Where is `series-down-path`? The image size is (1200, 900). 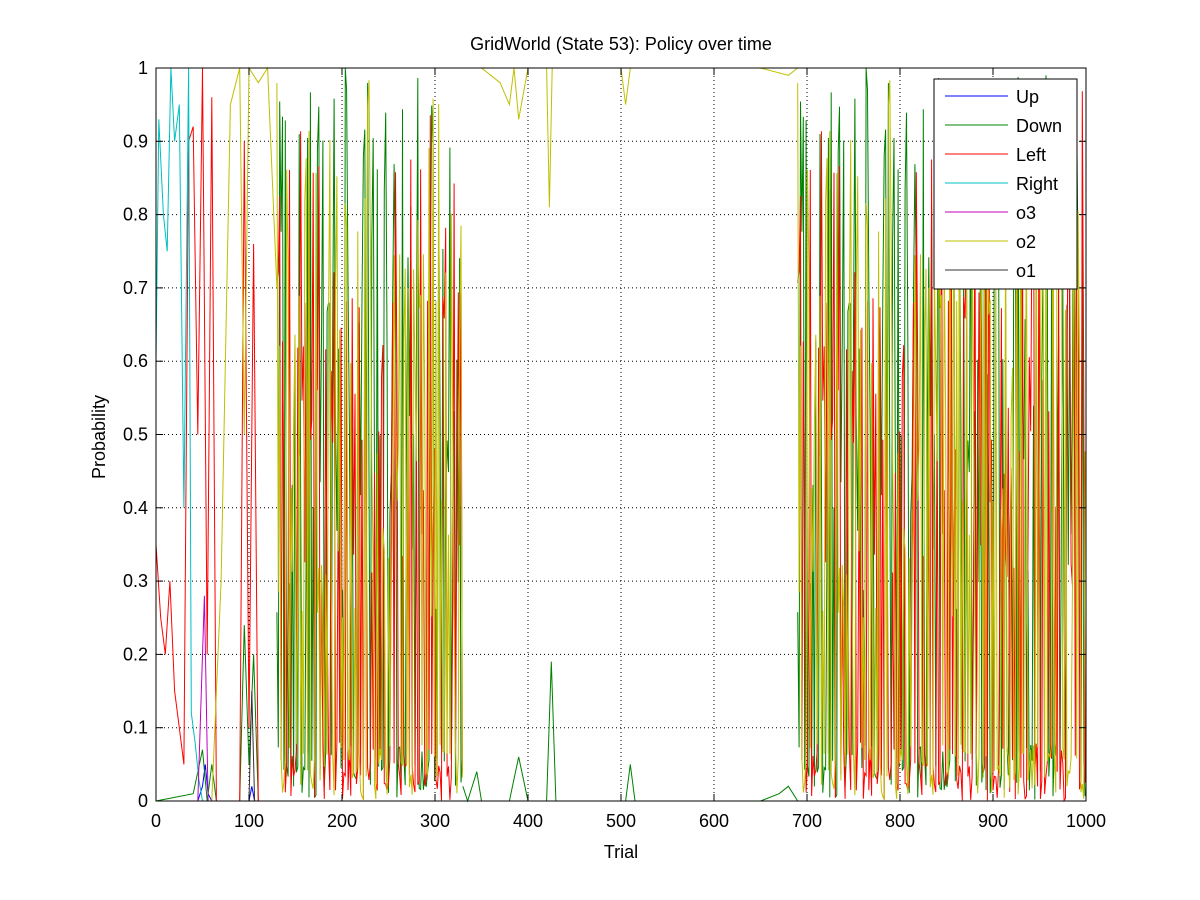 series-down-path is located at coordinates (369, 433).